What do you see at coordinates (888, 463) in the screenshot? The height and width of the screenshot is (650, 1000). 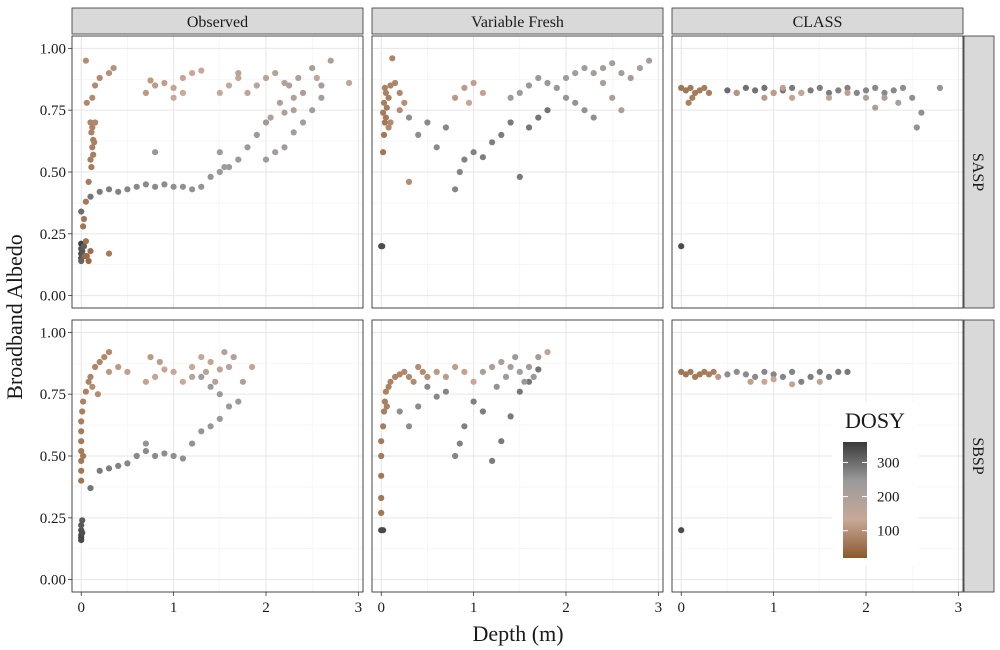 I see `legend-tick-label: 300` at bounding box center [888, 463].